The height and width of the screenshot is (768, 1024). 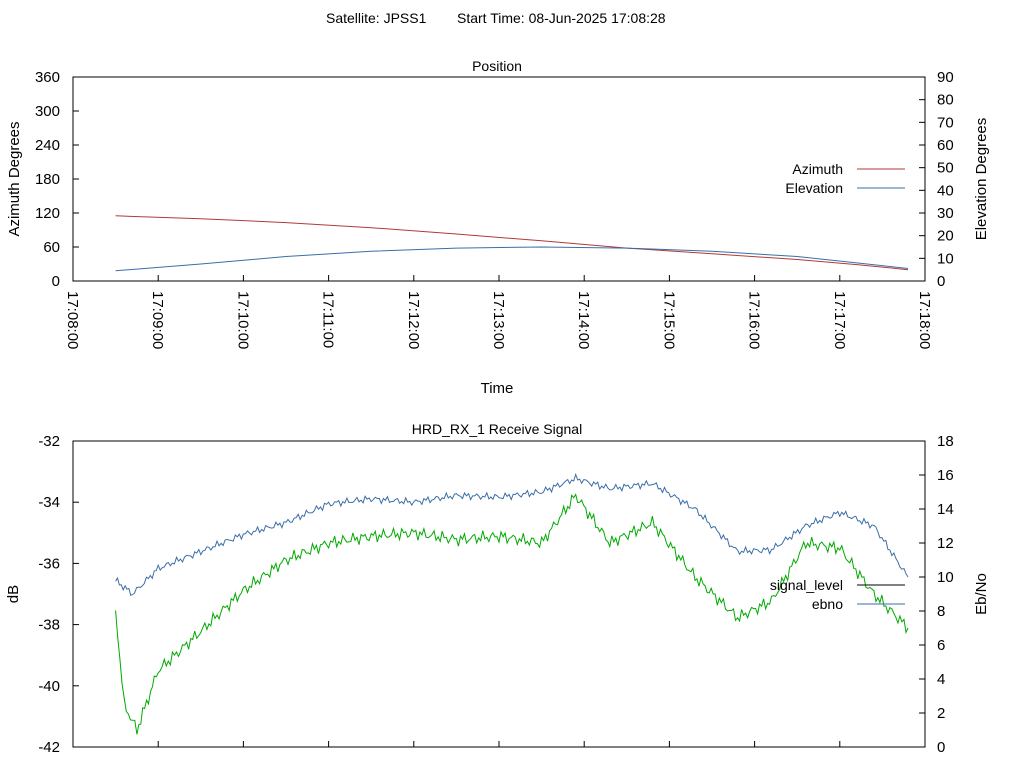 What do you see at coordinates (941, 747) in the screenshot?
I see `signal-y2tick-label-0: 0` at bounding box center [941, 747].